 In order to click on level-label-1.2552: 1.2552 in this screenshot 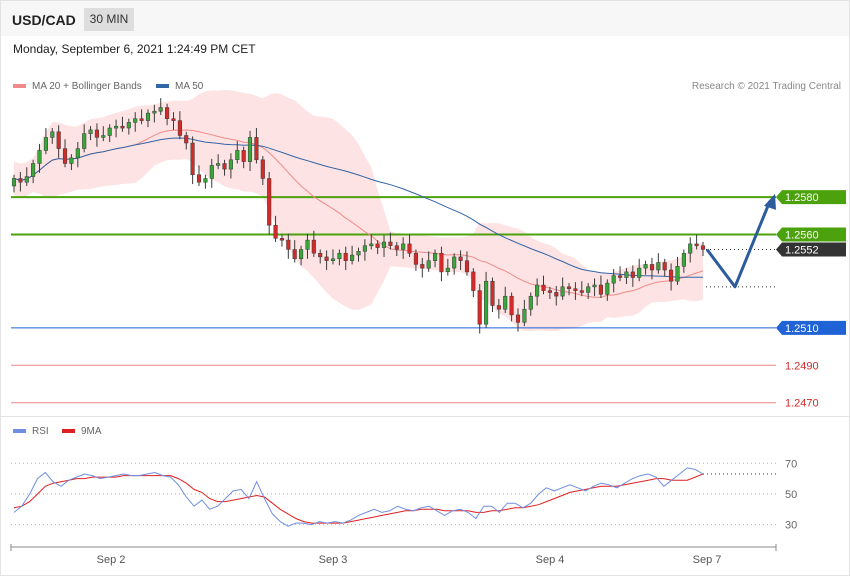, I will do `click(802, 250)`.